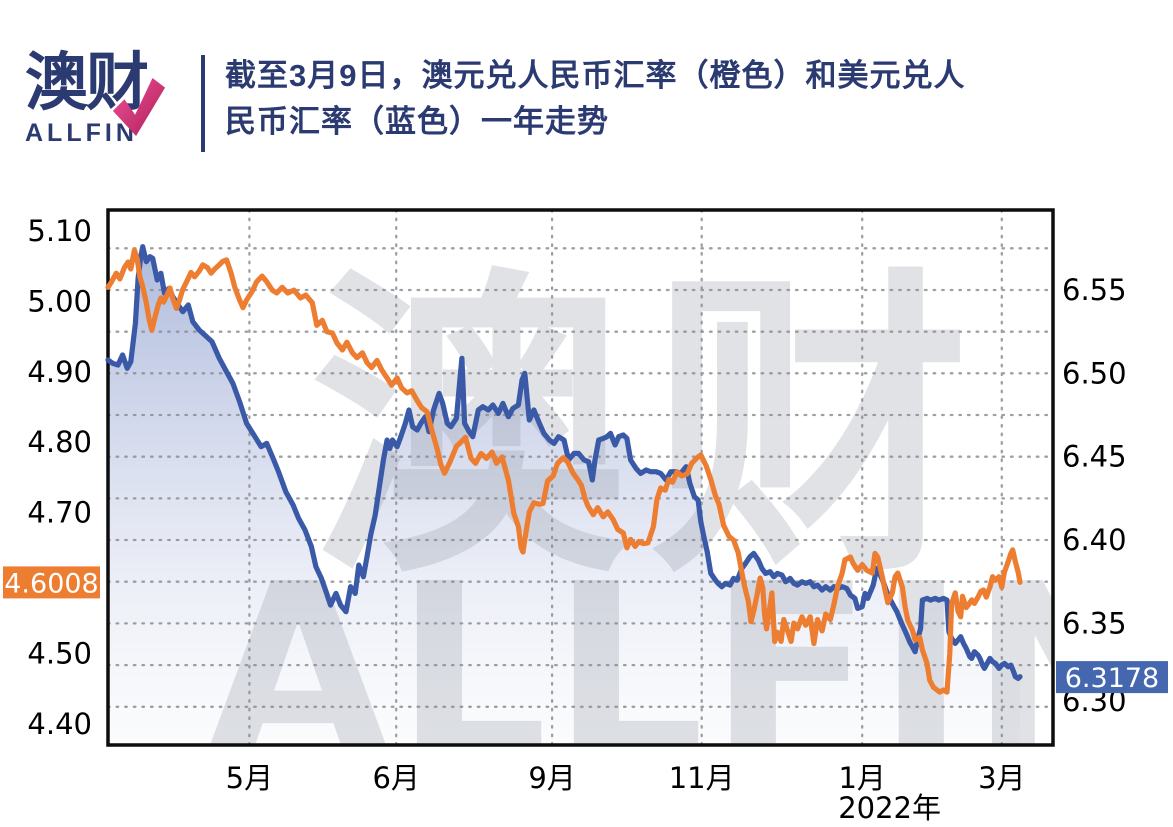  What do you see at coordinates (203, 103) in the screenshot?
I see `header-divider` at bounding box center [203, 103].